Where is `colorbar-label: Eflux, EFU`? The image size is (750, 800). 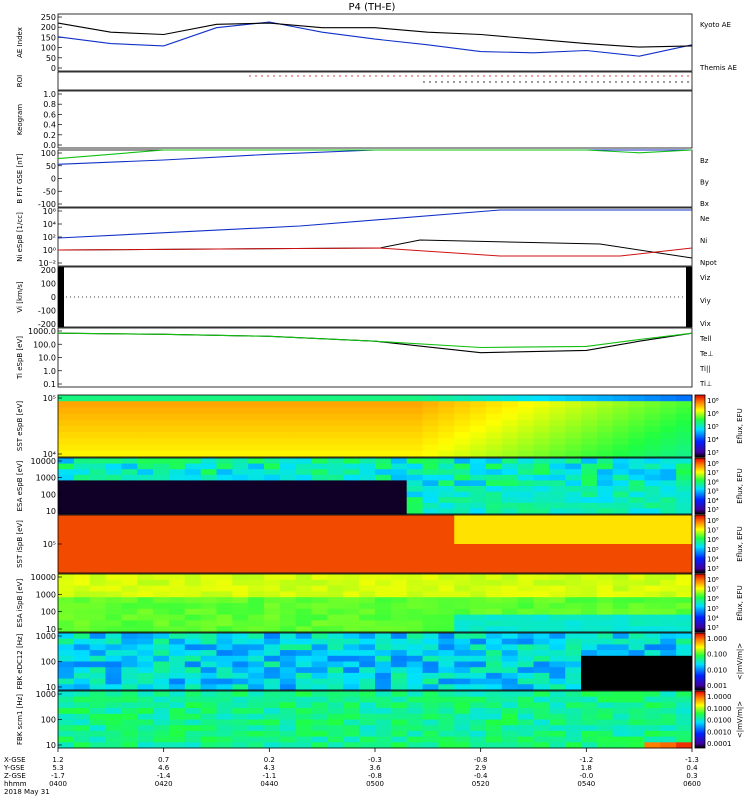
colorbar-label: Eflux, EFU is located at coordinates (740, 602).